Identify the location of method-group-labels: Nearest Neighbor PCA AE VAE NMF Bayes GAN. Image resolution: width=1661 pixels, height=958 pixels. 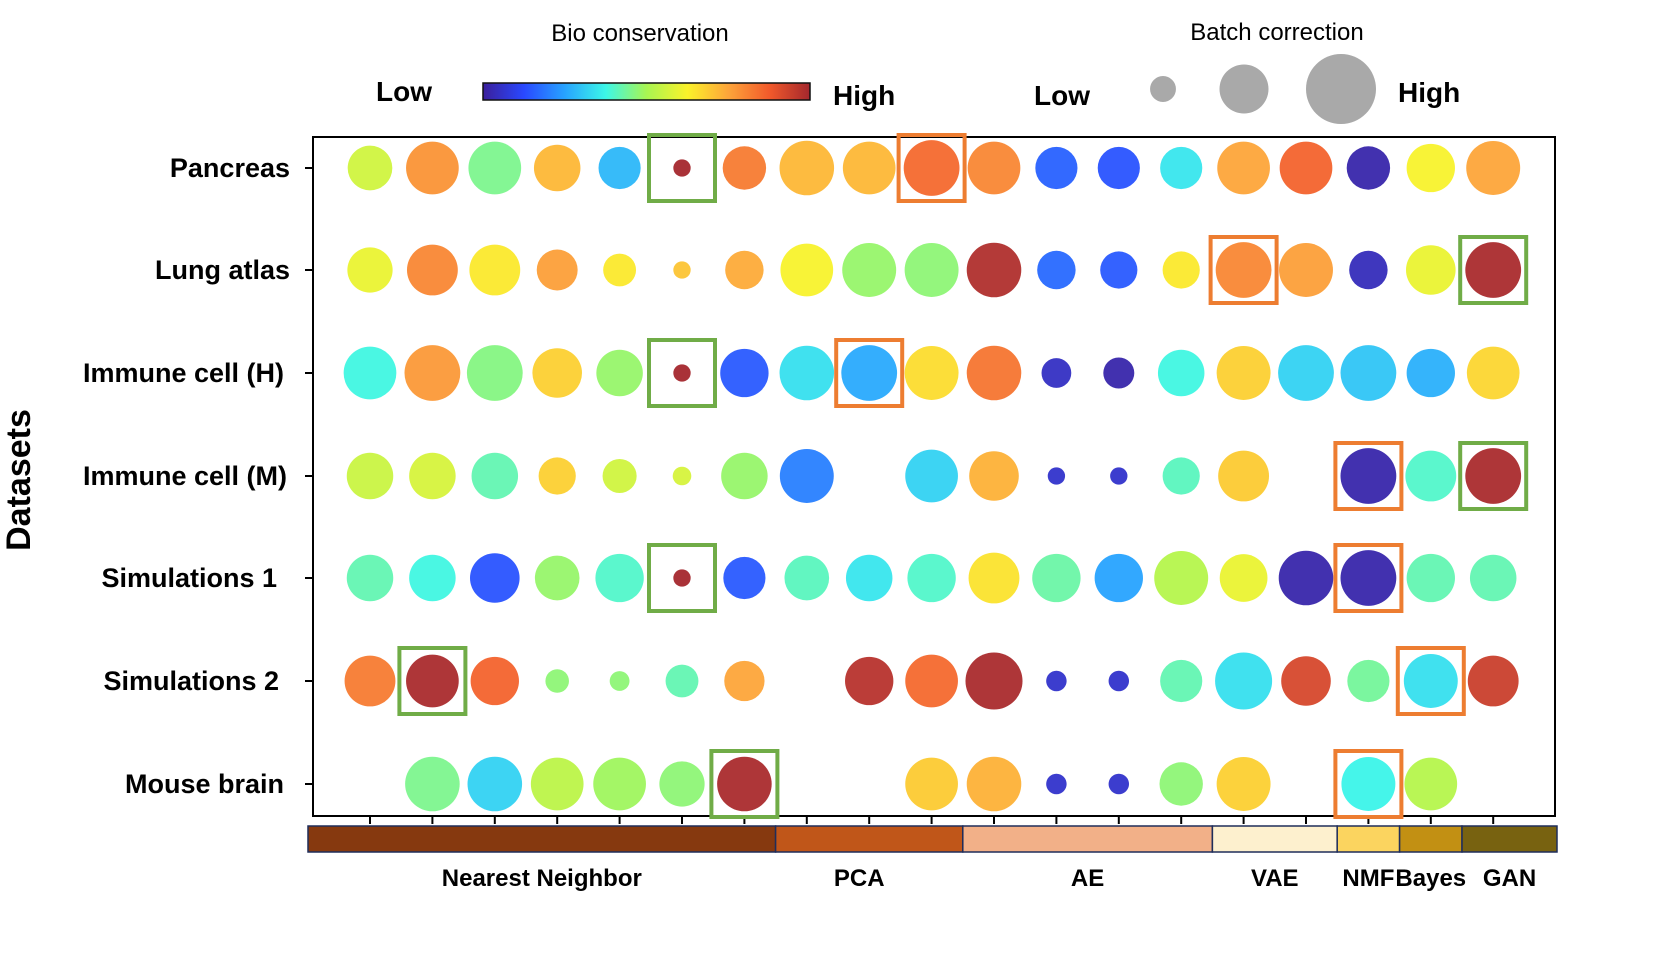
(989, 878).